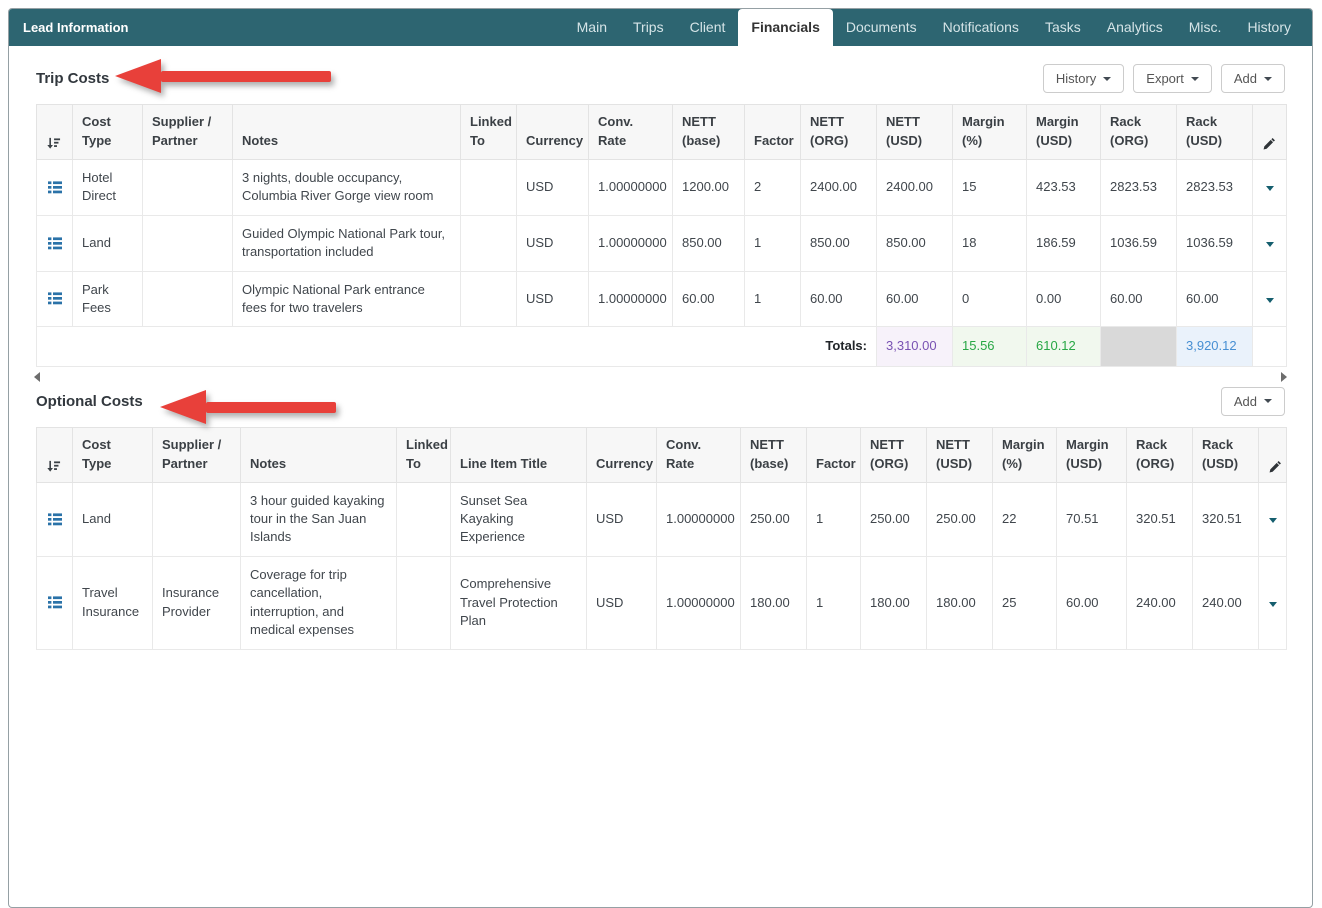 The image size is (1322, 908). Describe the element at coordinates (456, 346) in the screenshot. I see `totals-label: Totals:` at that location.